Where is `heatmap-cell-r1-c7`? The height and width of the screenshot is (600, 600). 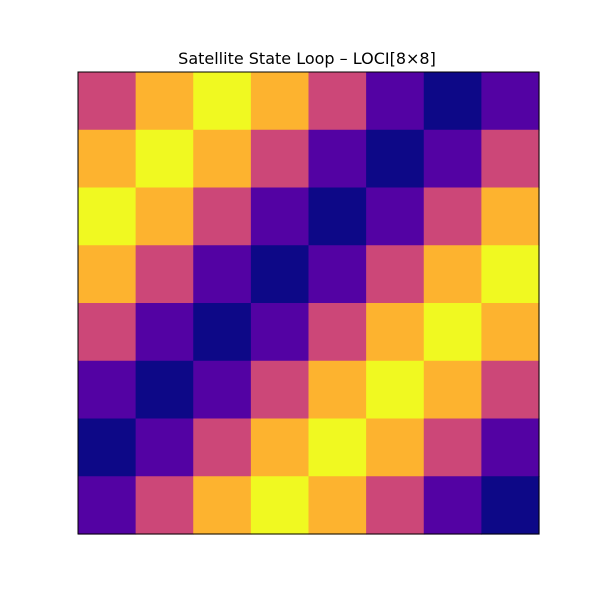 heatmap-cell-r1-c7 is located at coordinates (510, 159).